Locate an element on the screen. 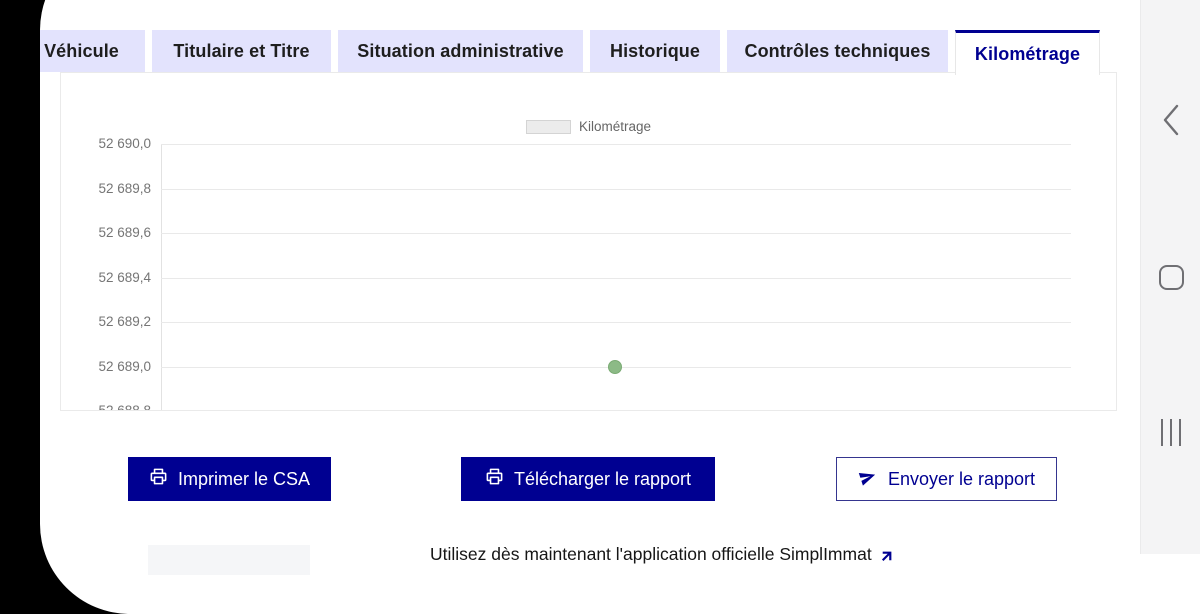 The image size is (1200, 614). tab-kilometrage: Kilométrage is located at coordinates (1027, 52).